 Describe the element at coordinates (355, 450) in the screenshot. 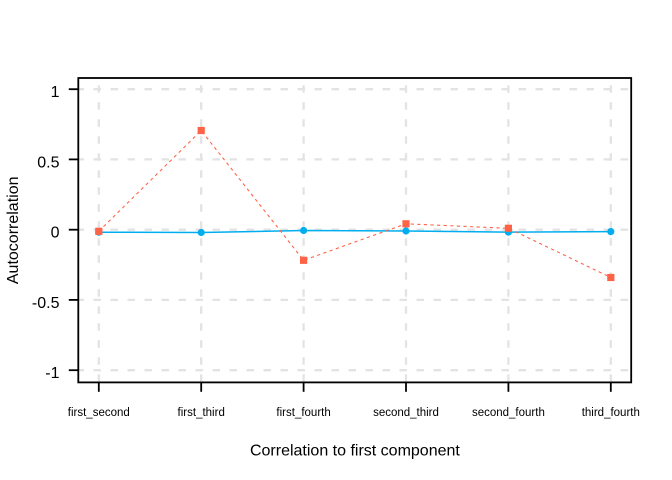

I see `svg-text: Correlation to first component` at that location.